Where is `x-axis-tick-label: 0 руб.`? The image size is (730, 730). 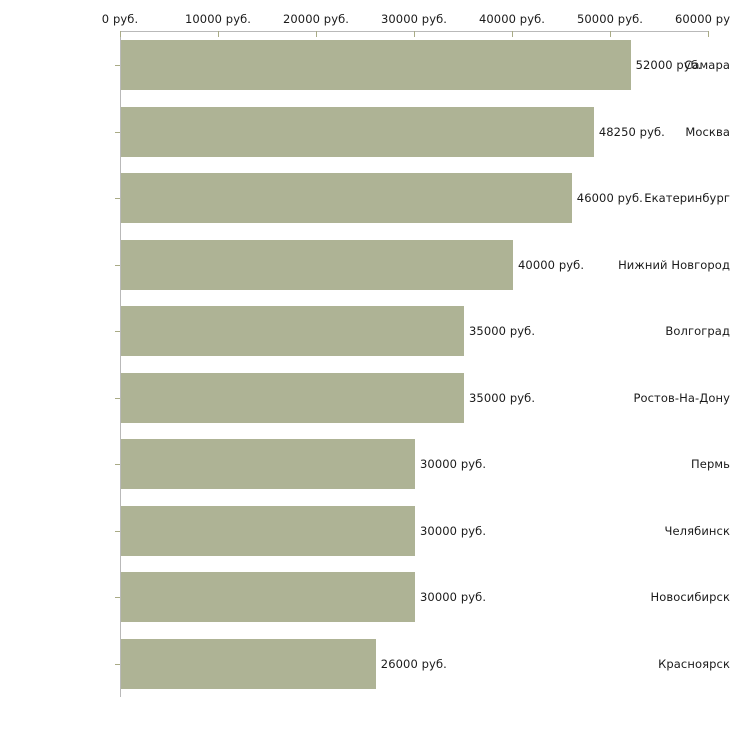
x-axis-tick-label: 0 руб. is located at coordinates (120, 19).